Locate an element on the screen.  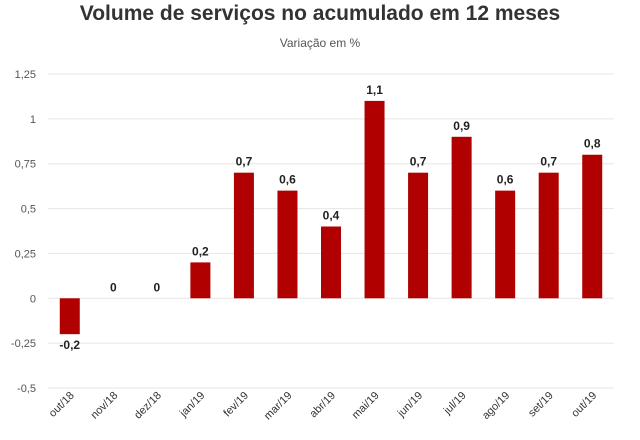
x-tick-label: mai/19 is located at coordinates (366, 406).